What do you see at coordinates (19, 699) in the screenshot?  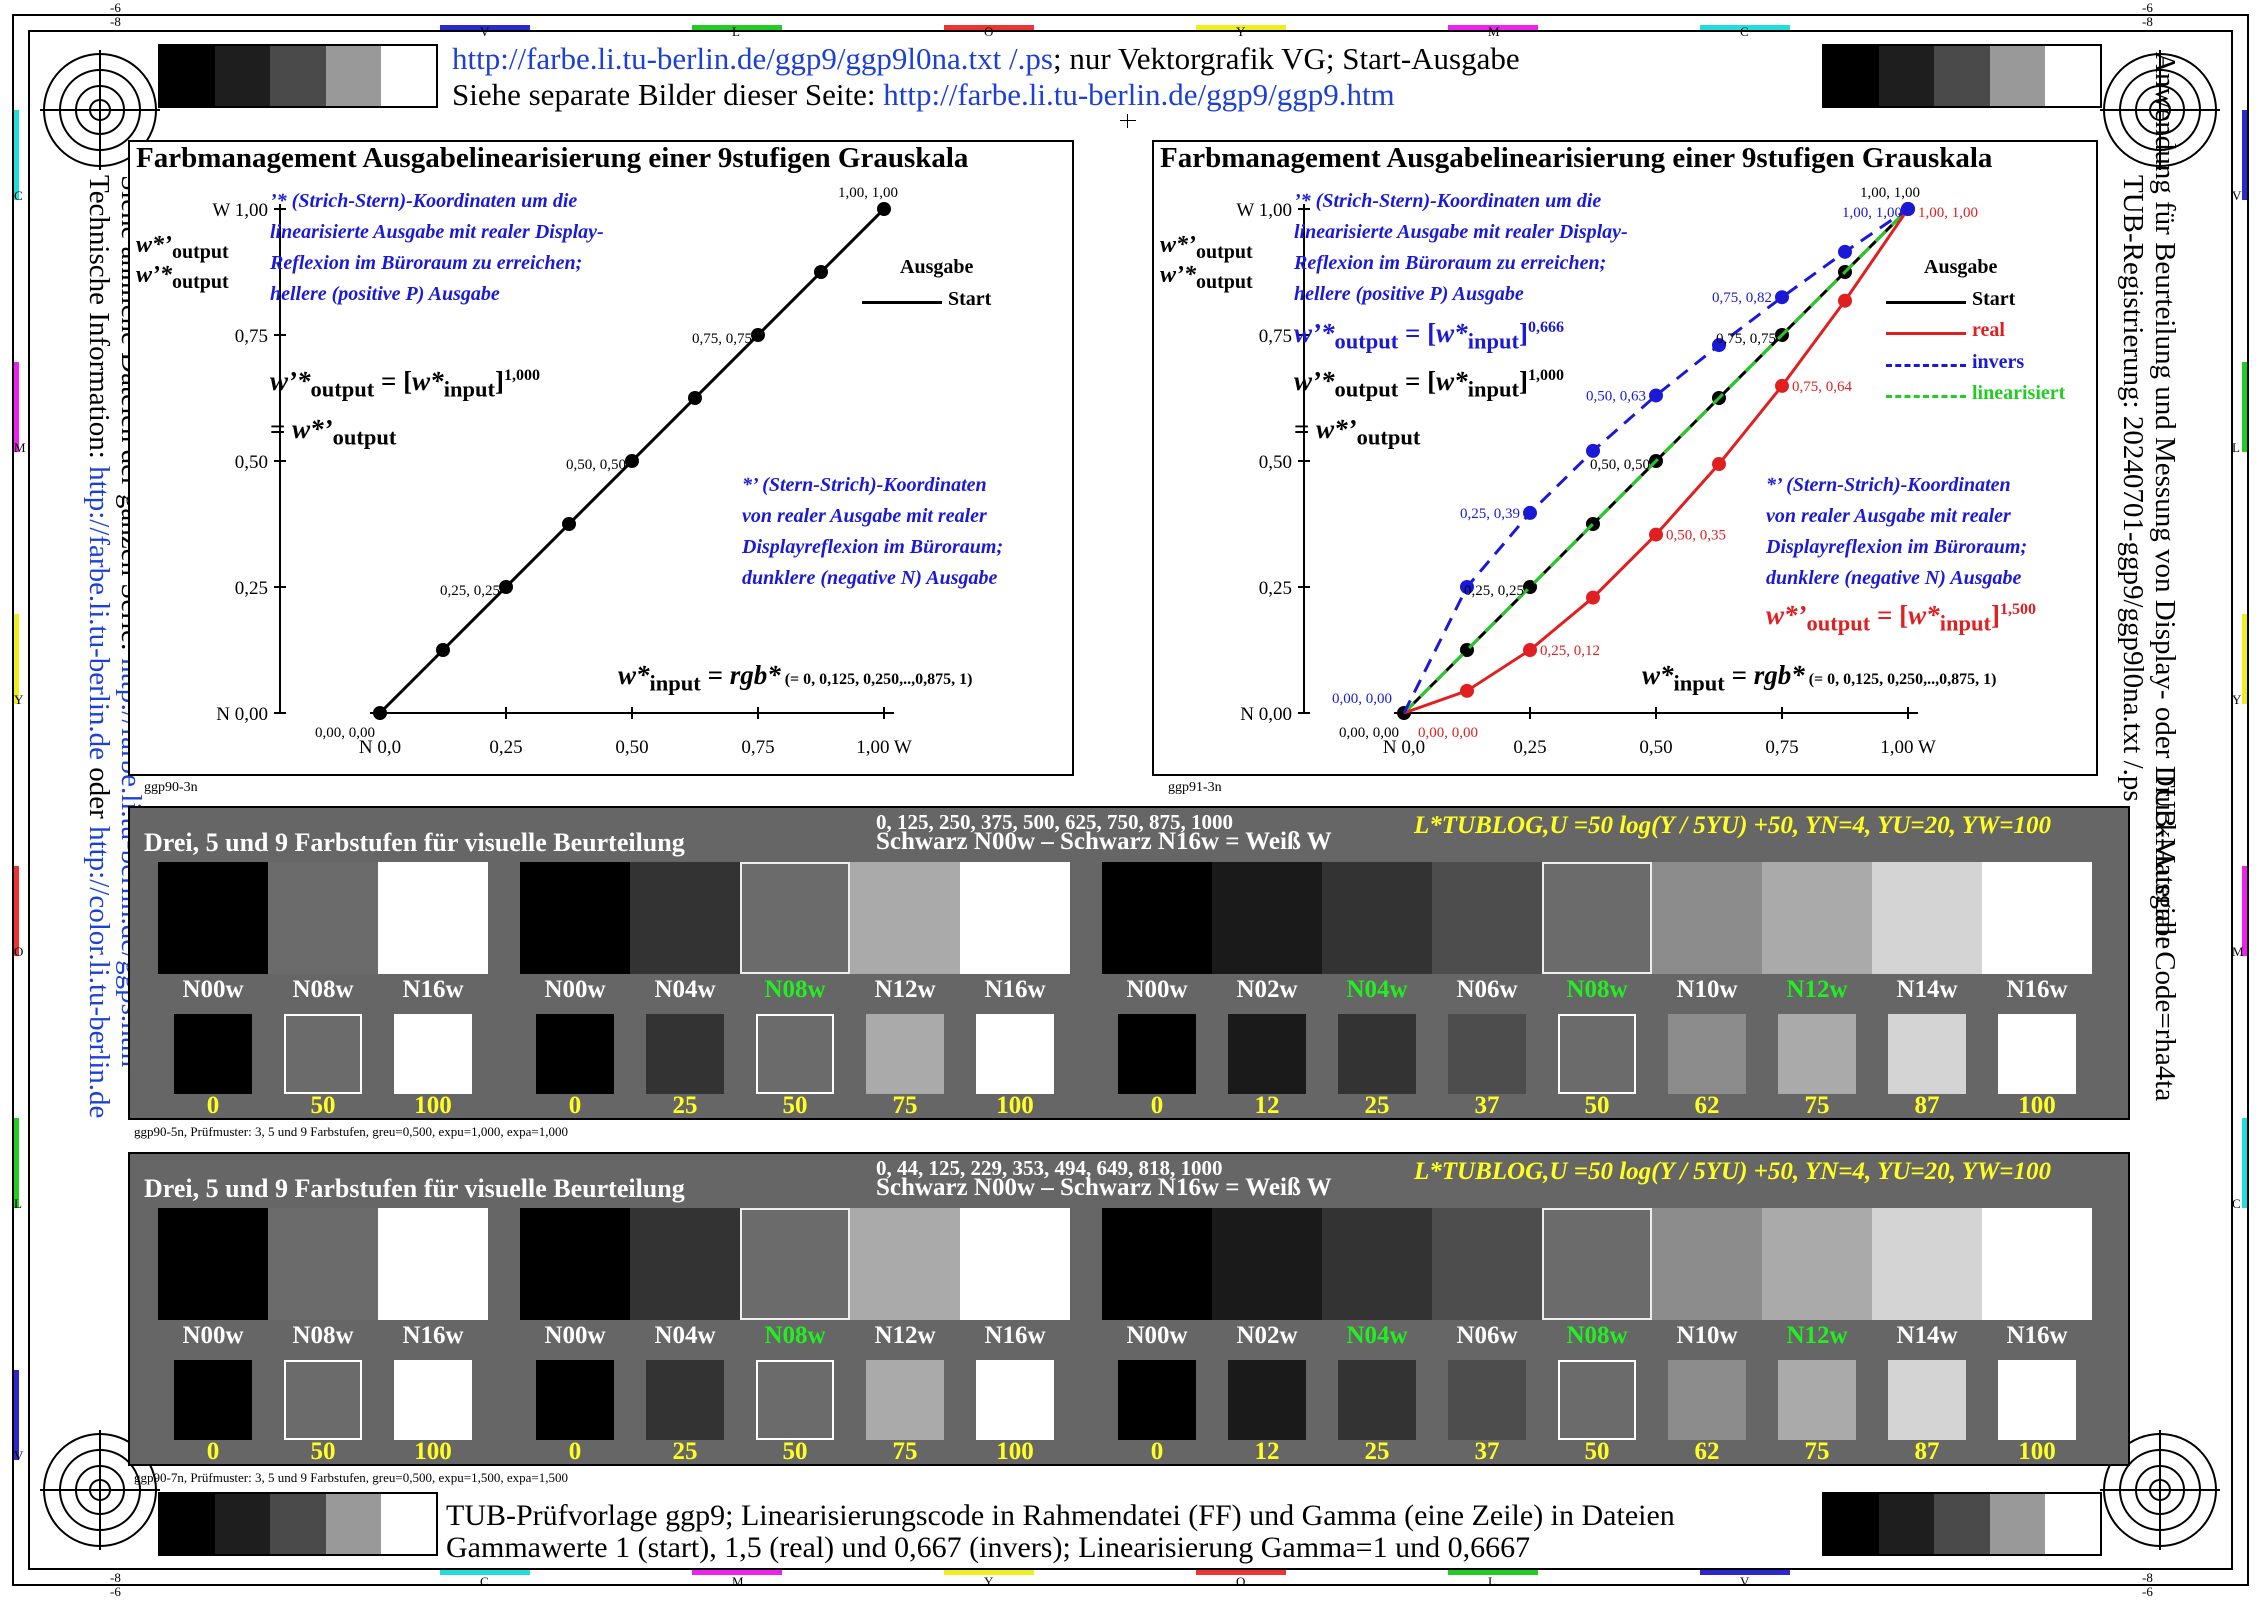 I see `left-color-bar-label: Y` at bounding box center [19, 699].